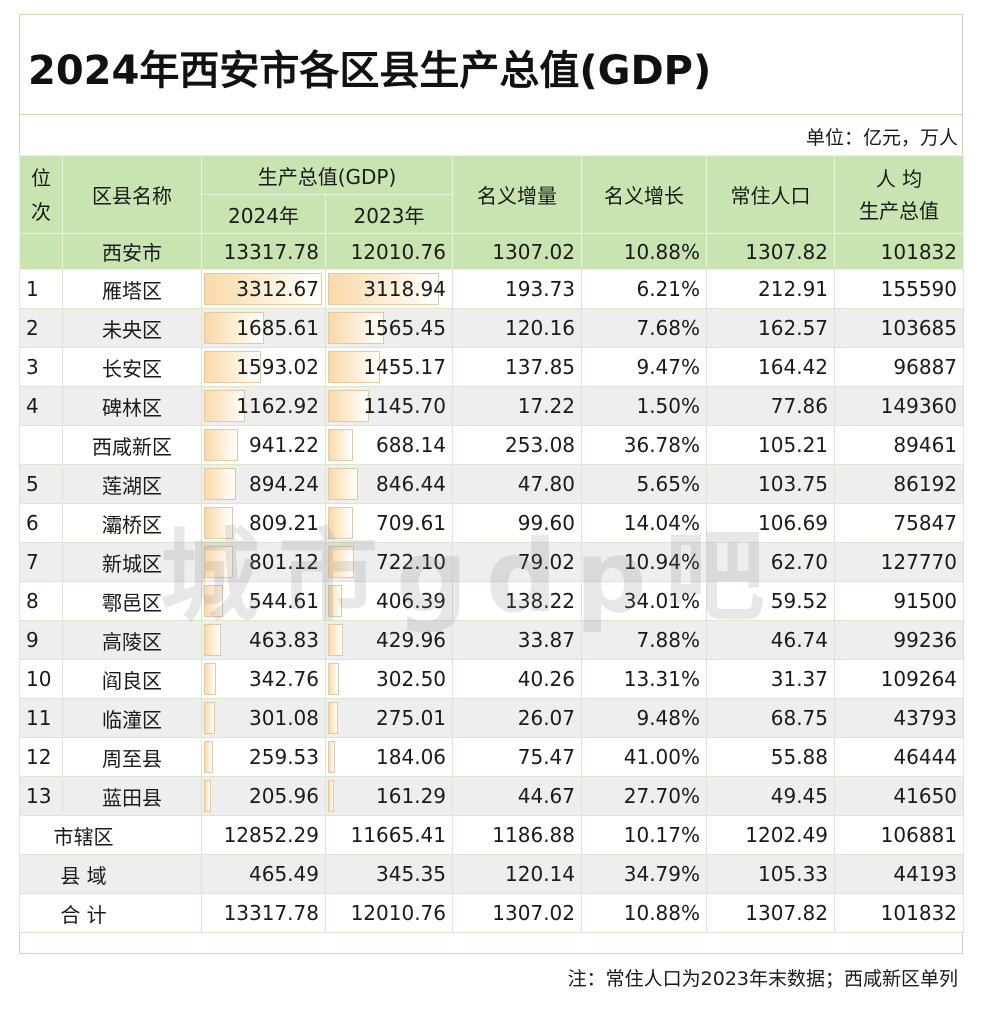 The height and width of the screenshot is (1009, 983). I want to click on per-capita-cell: 155590, so click(899, 289).